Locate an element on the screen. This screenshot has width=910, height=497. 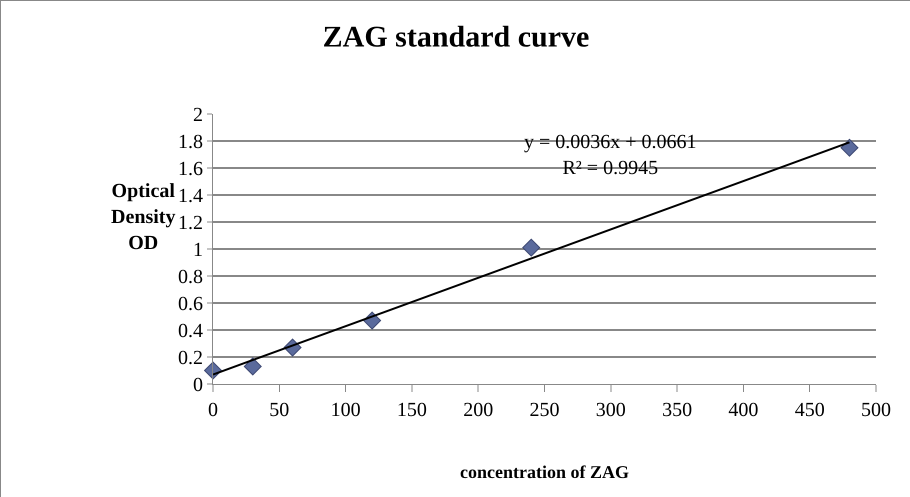
x-tick-label: 400 is located at coordinates (743, 410).